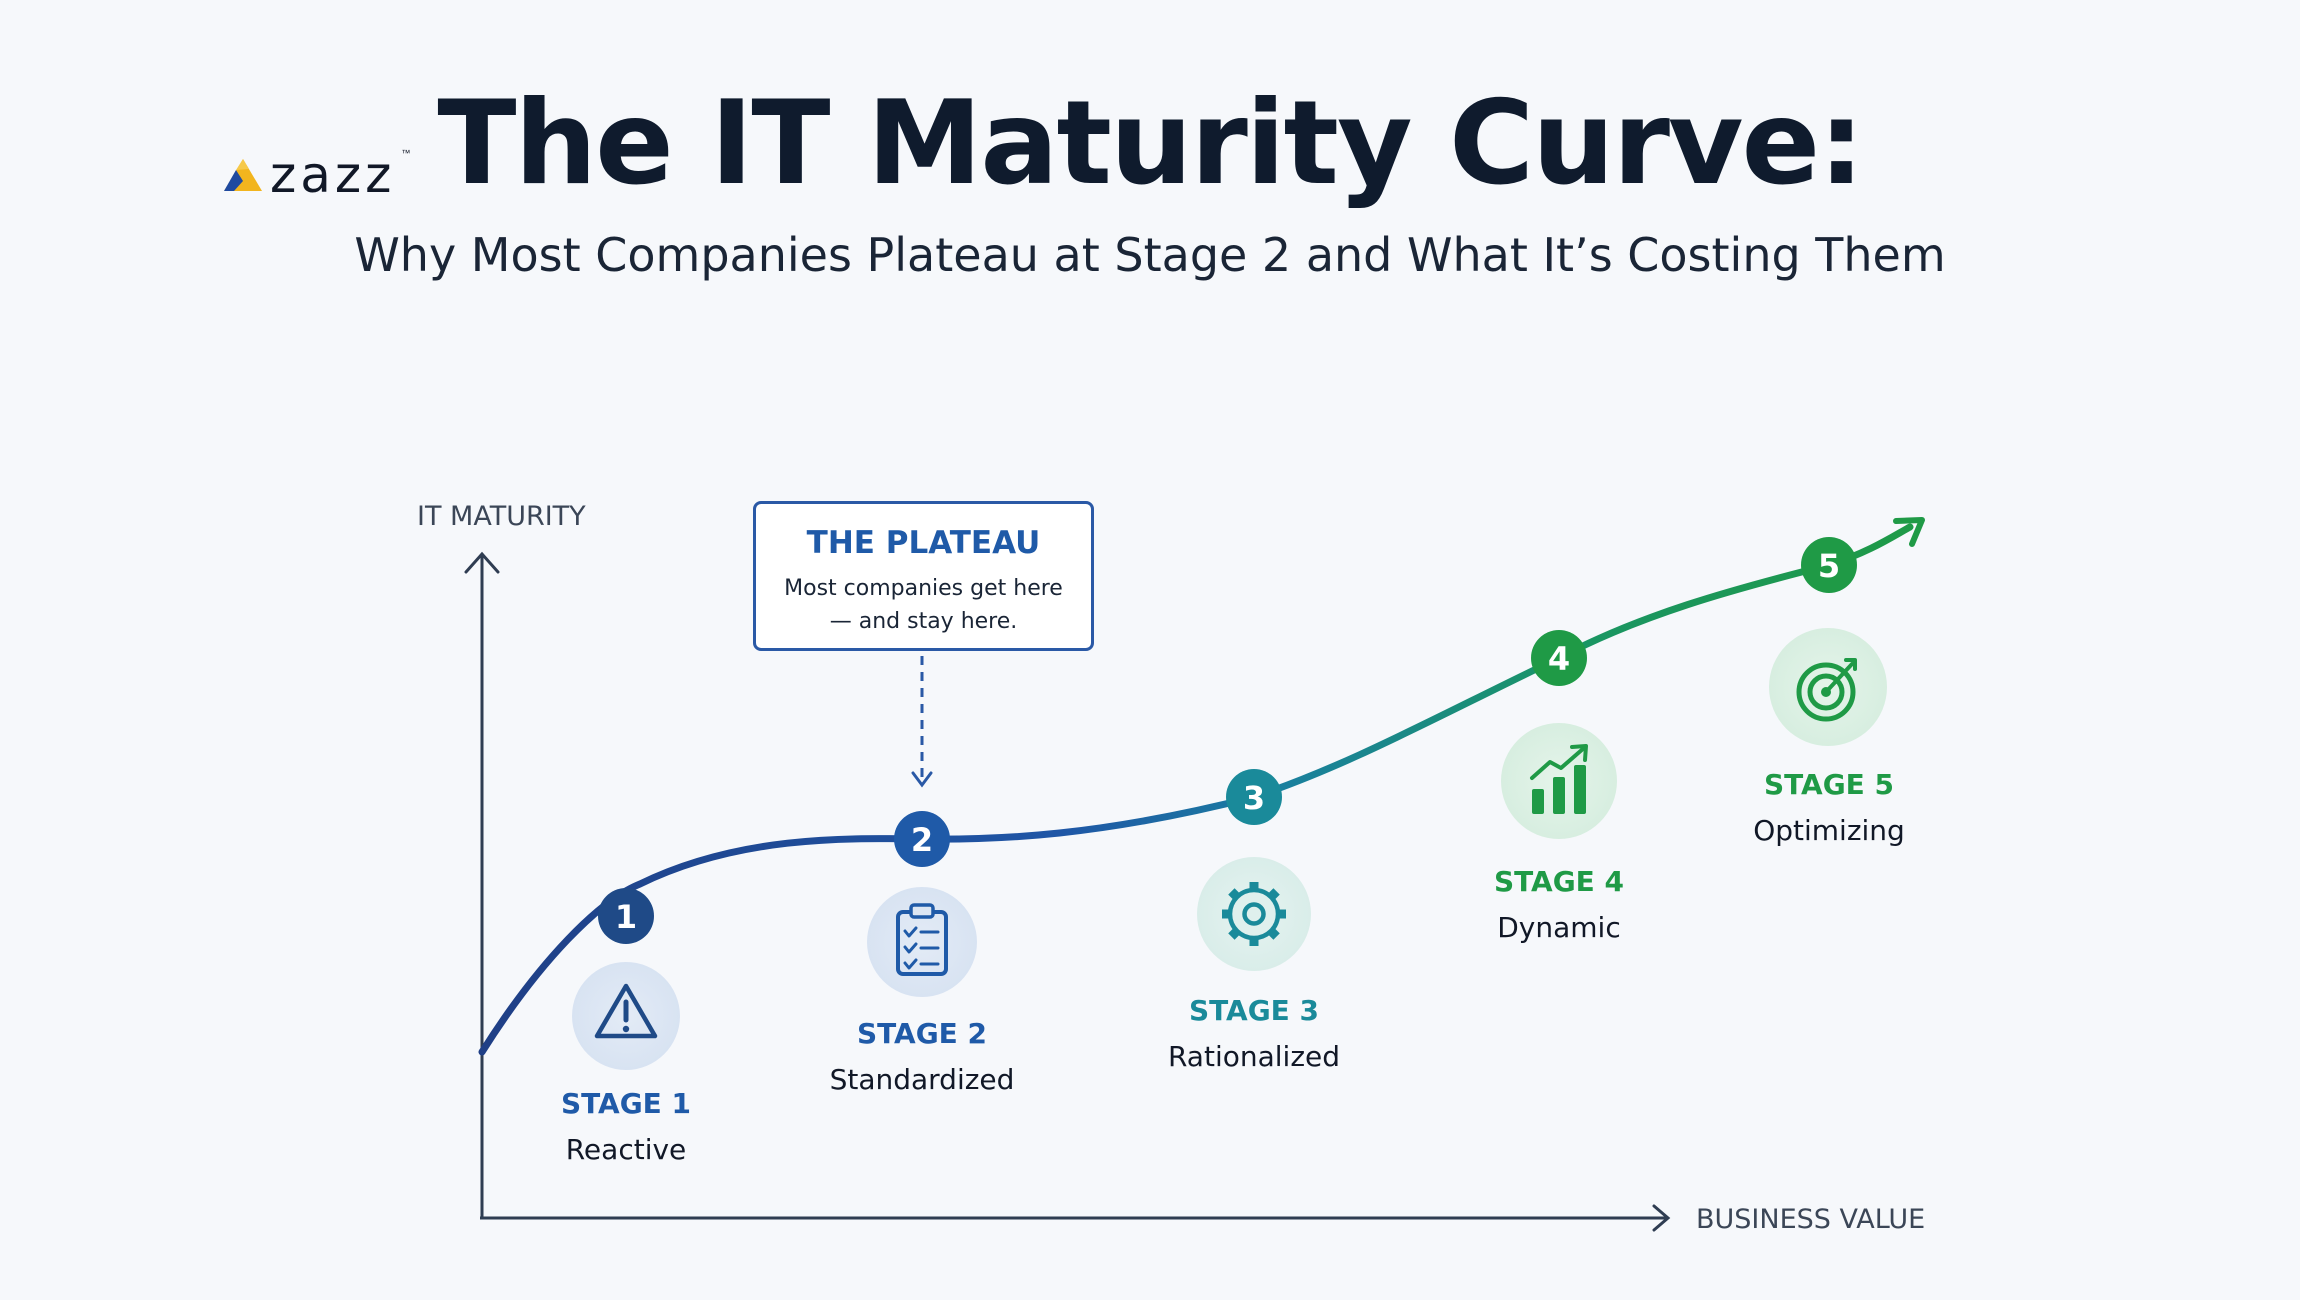 The height and width of the screenshot is (1300, 2300). Describe the element at coordinates (1254, 1056) in the screenshot. I see `stage-3-name: Rationalized` at that location.